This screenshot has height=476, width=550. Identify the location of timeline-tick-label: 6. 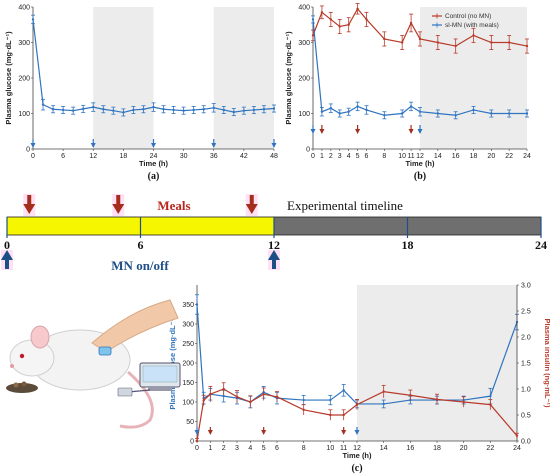
(141, 245).